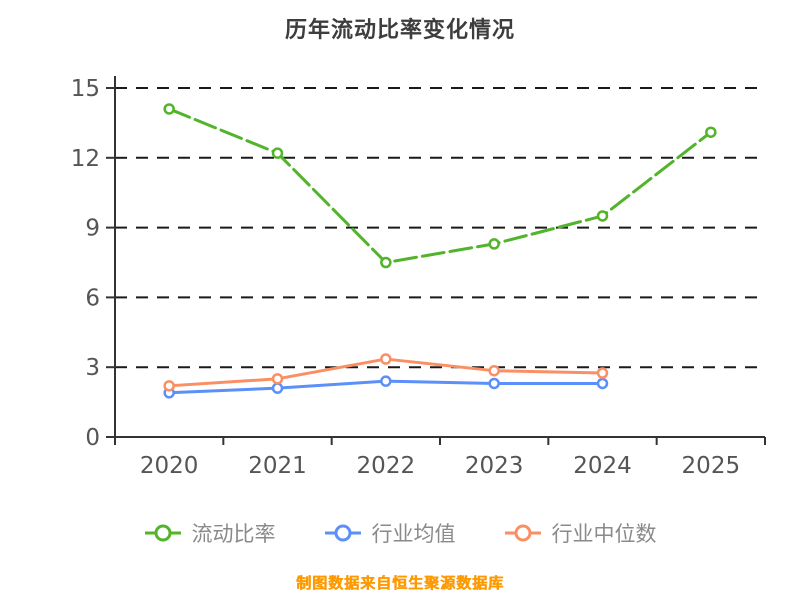  What do you see at coordinates (494, 466) in the screenshot?
I see `svg-text: 2023` at bounding box center [494, 466].